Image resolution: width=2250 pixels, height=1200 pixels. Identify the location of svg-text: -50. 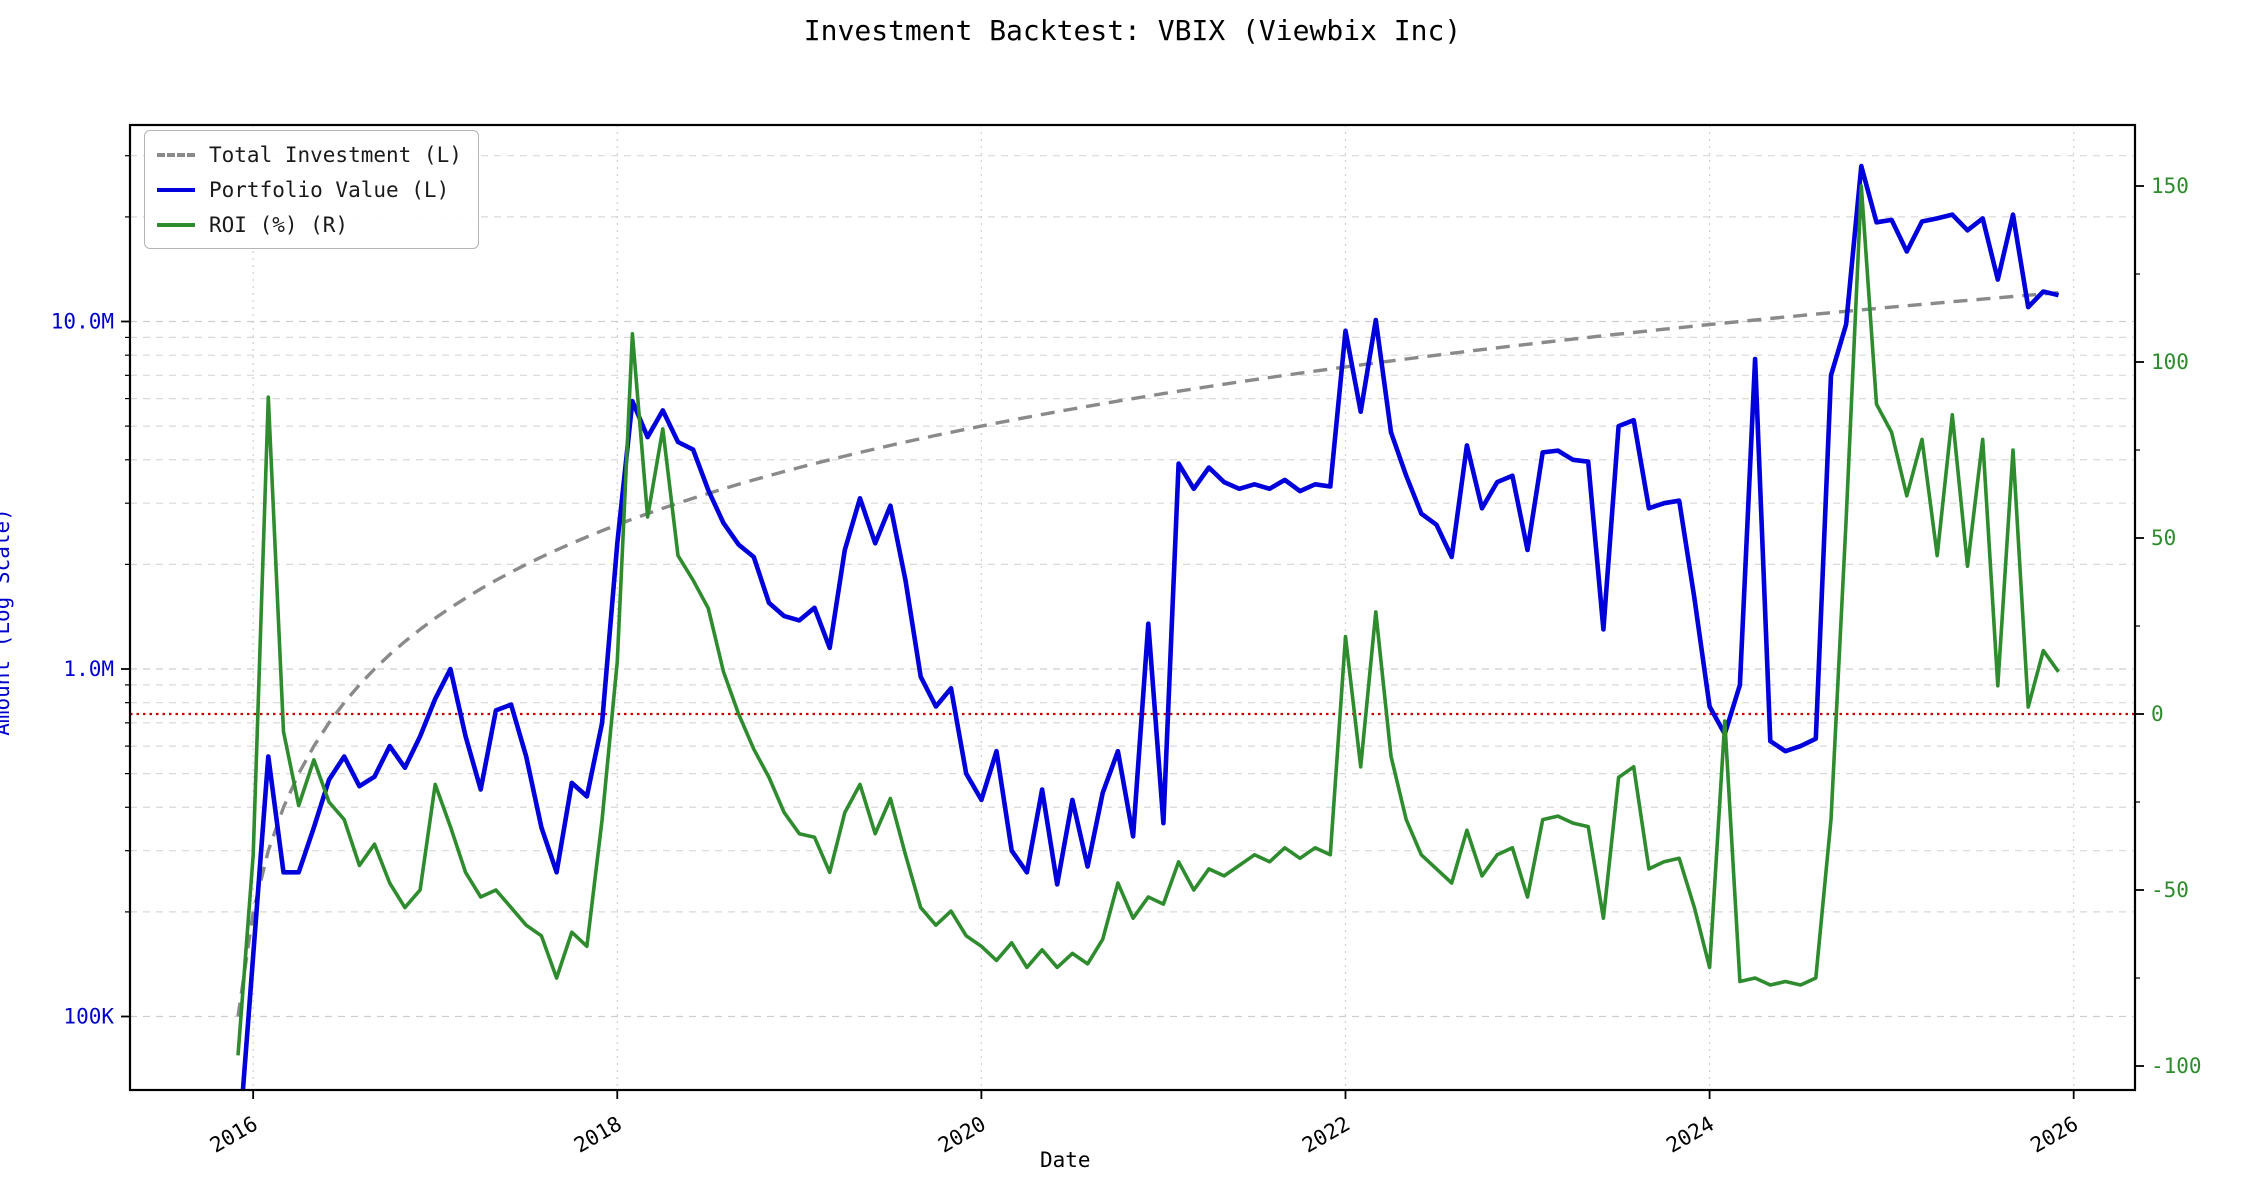
(2170, 890).